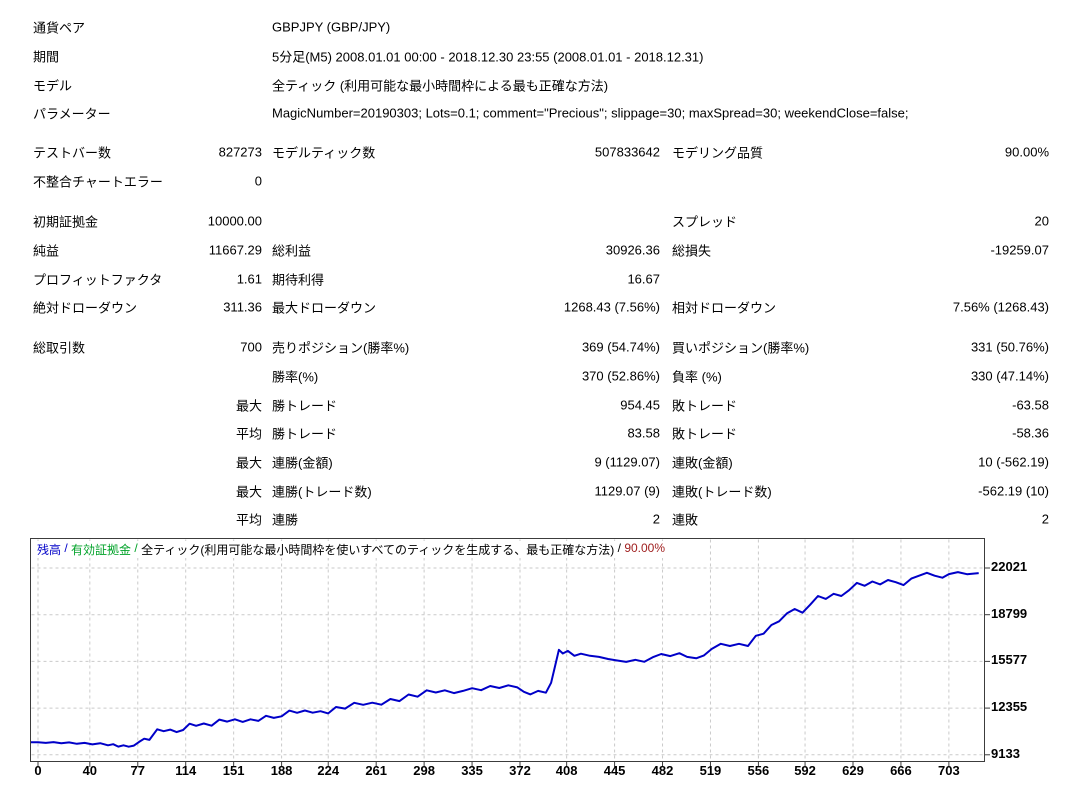  What do you see at coordinates (901, 770) in the screenshot?
I see `x-tick-label: 666` at bounding box center [901, 770].